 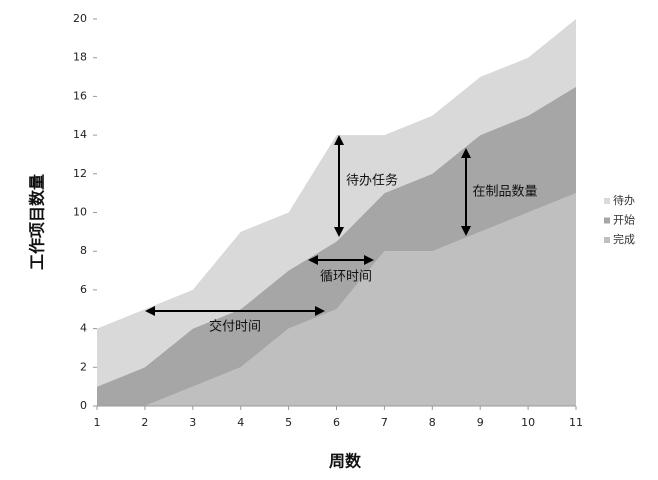 I want to click on y-tick-label: 10, so click(x=80, y=212).